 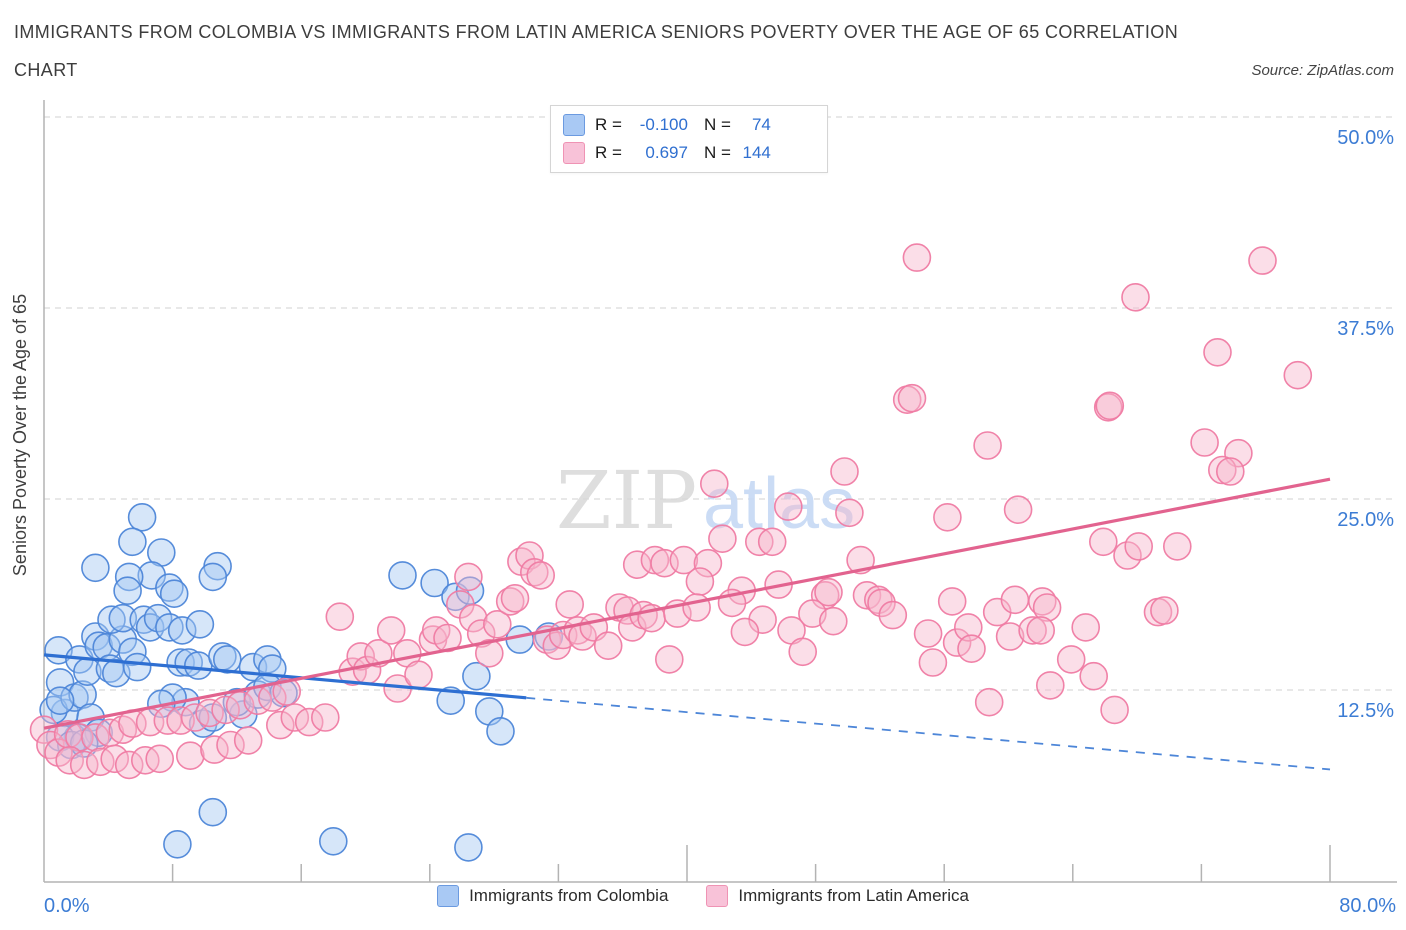 What do you see at coordinates (837, 896) in the screenshot?
I see `legend-item-latin-america: Immigrants from Latin America` at bounding box center [837, 896].